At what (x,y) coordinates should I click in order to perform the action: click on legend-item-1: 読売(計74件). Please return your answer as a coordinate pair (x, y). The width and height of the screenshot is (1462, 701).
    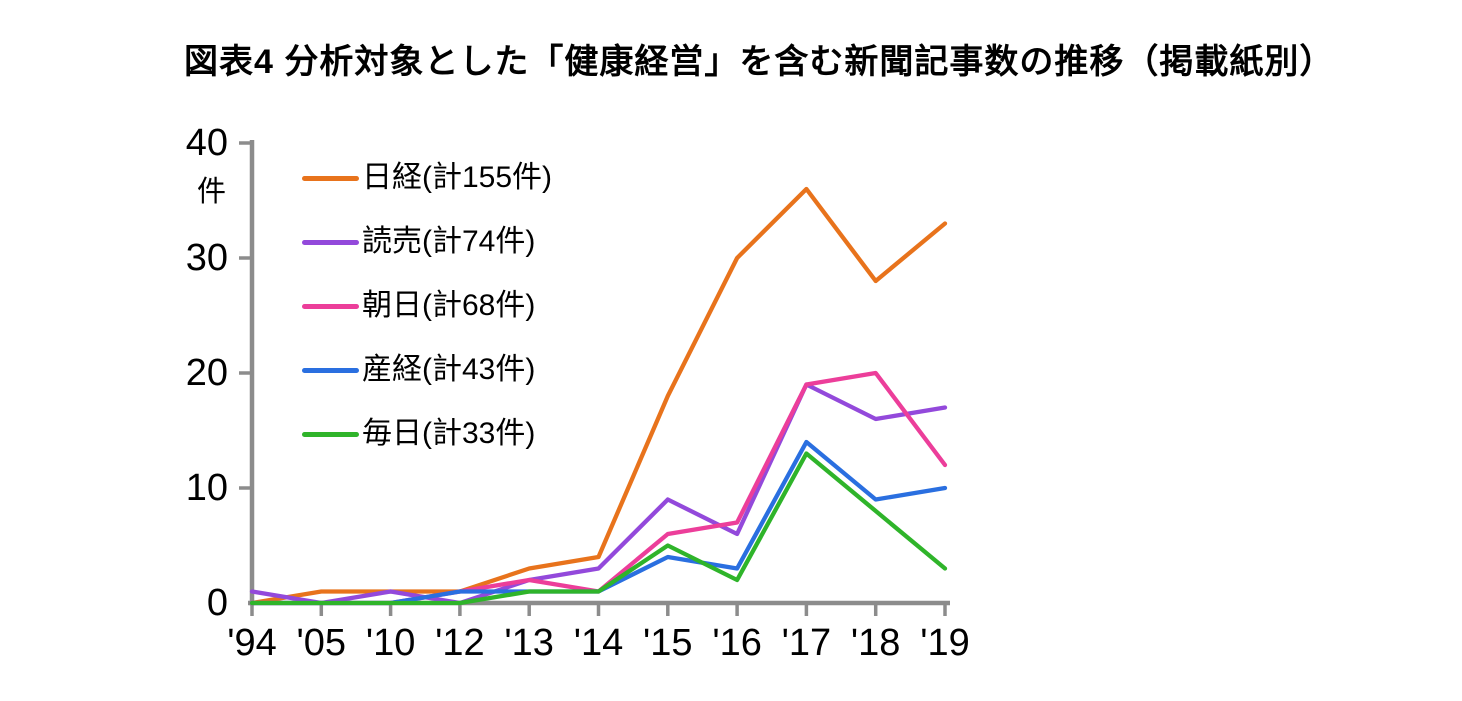
    Looking at the image, I should click on (427, 242).